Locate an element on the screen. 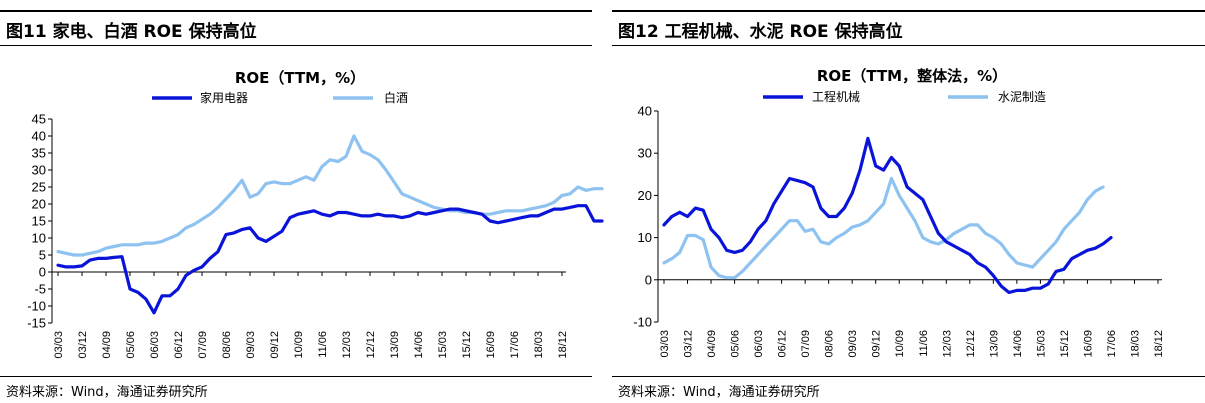  legend-label: 家用电器 is located at coordinates (224, 97).